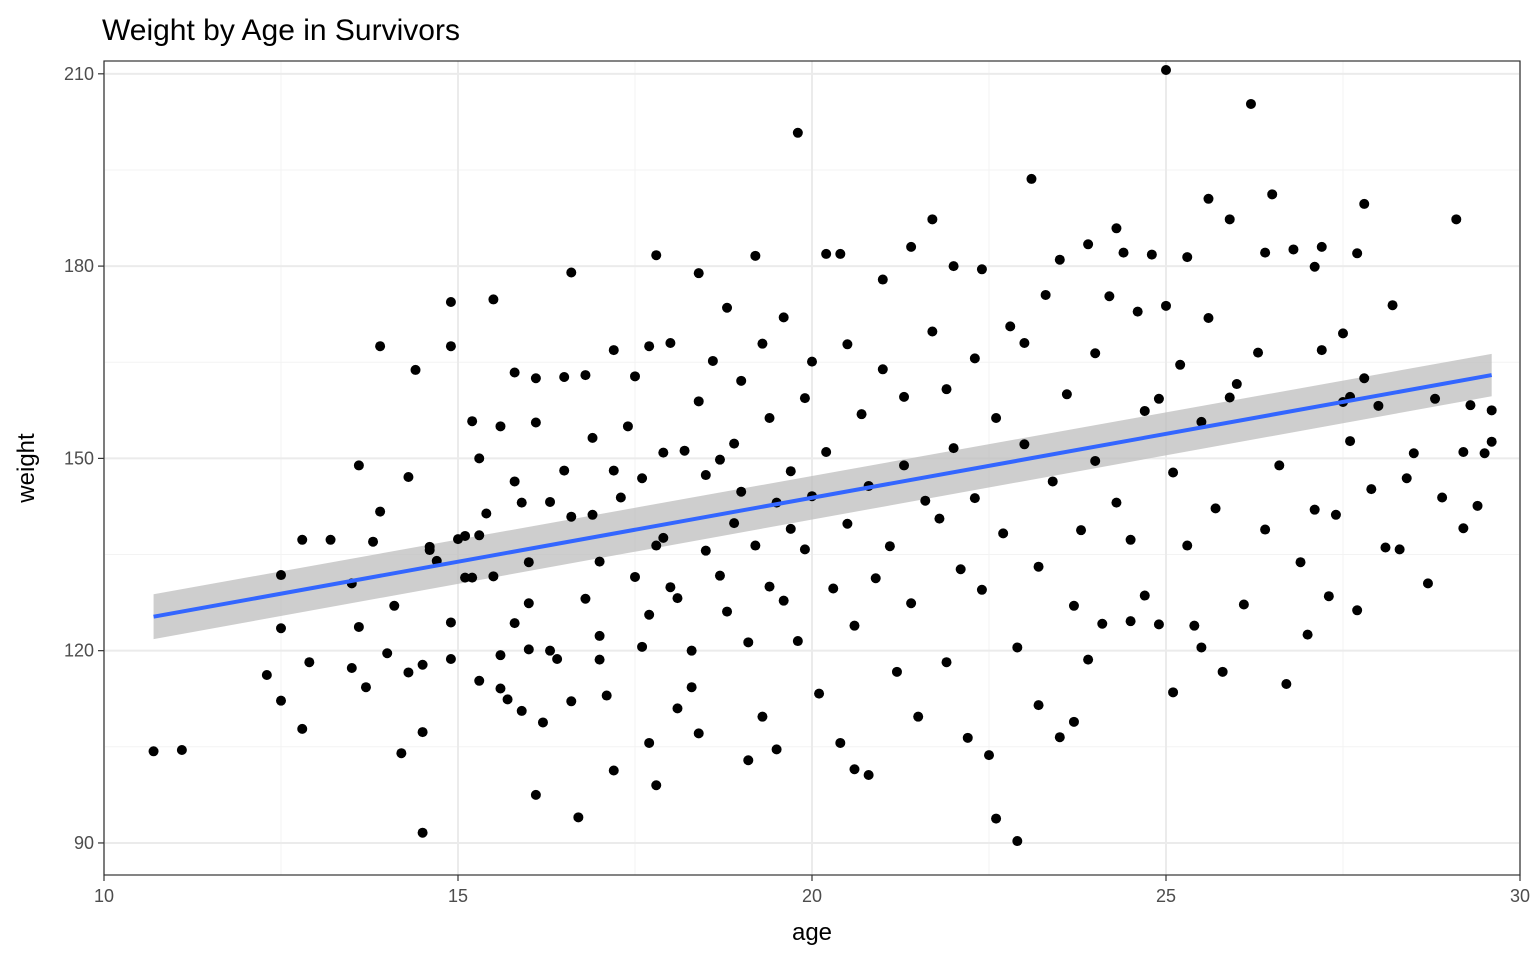 Image resolution: width=1536 pixels, height=960 pixels. What do you see at coordinates (79, 266) in the screenshot?
I see `y-tick-label: 180` at bounding box center [79, 266].